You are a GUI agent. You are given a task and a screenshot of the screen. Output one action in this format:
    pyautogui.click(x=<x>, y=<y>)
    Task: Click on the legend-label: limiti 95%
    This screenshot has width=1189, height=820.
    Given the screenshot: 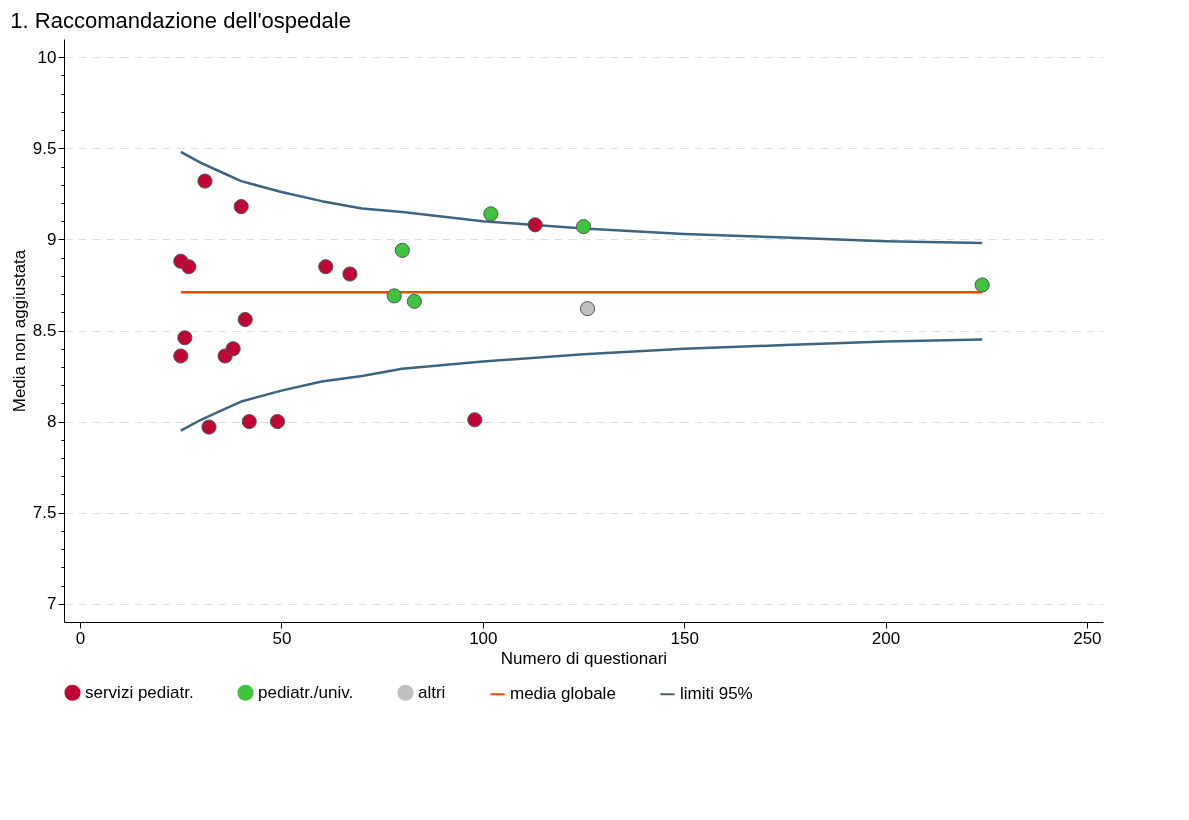 What is the action you would take?
    pyautogui.click(x=716, y=694)
    